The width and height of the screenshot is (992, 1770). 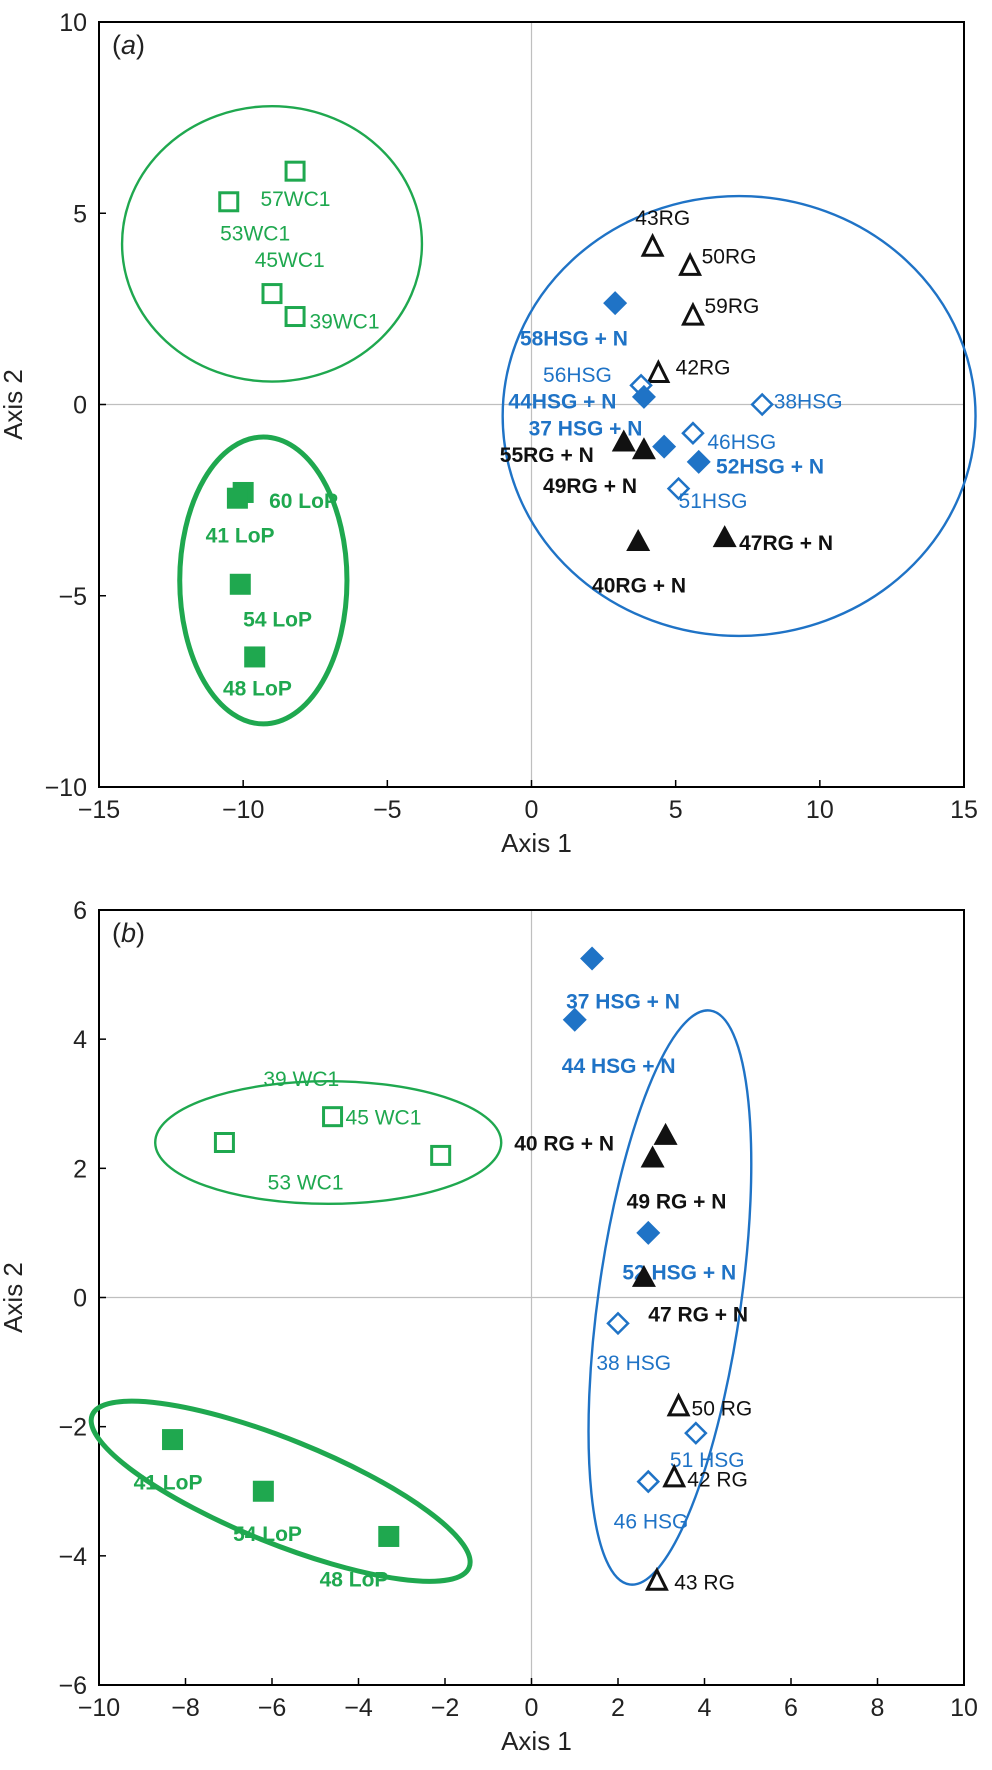 I want to click on point-label: 39WC1, so click(x=344, y=321).